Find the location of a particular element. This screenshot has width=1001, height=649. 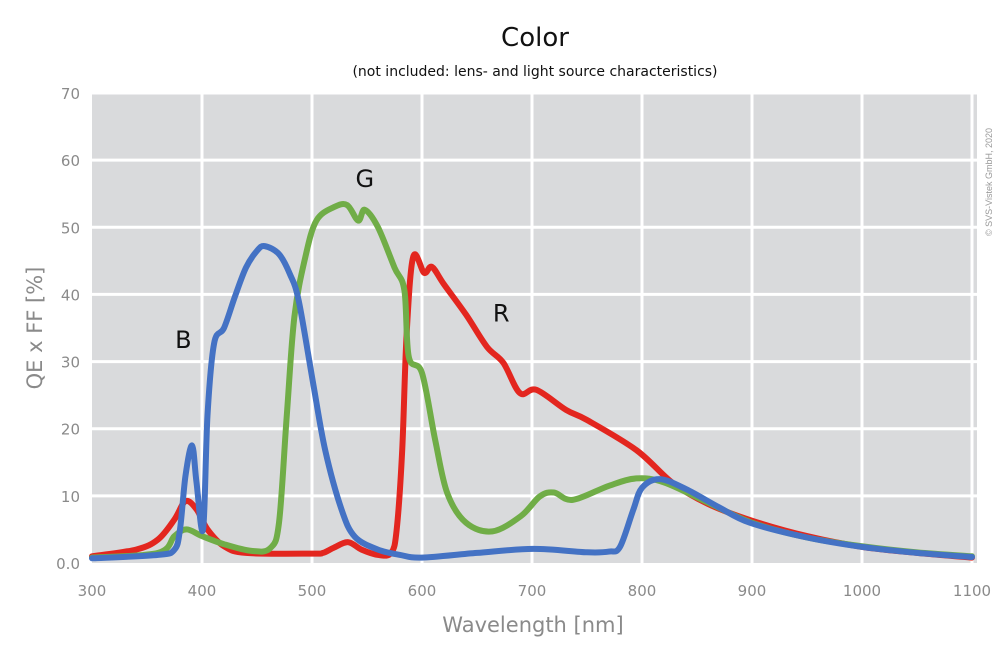

x-tick-label: 600 is located at coordinates (422, 591).